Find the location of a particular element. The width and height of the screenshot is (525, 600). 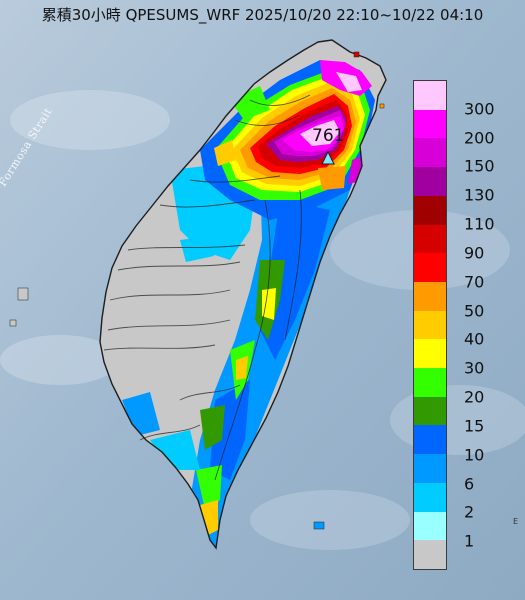

legend-label: 10 is located at coordinates (474, 455).